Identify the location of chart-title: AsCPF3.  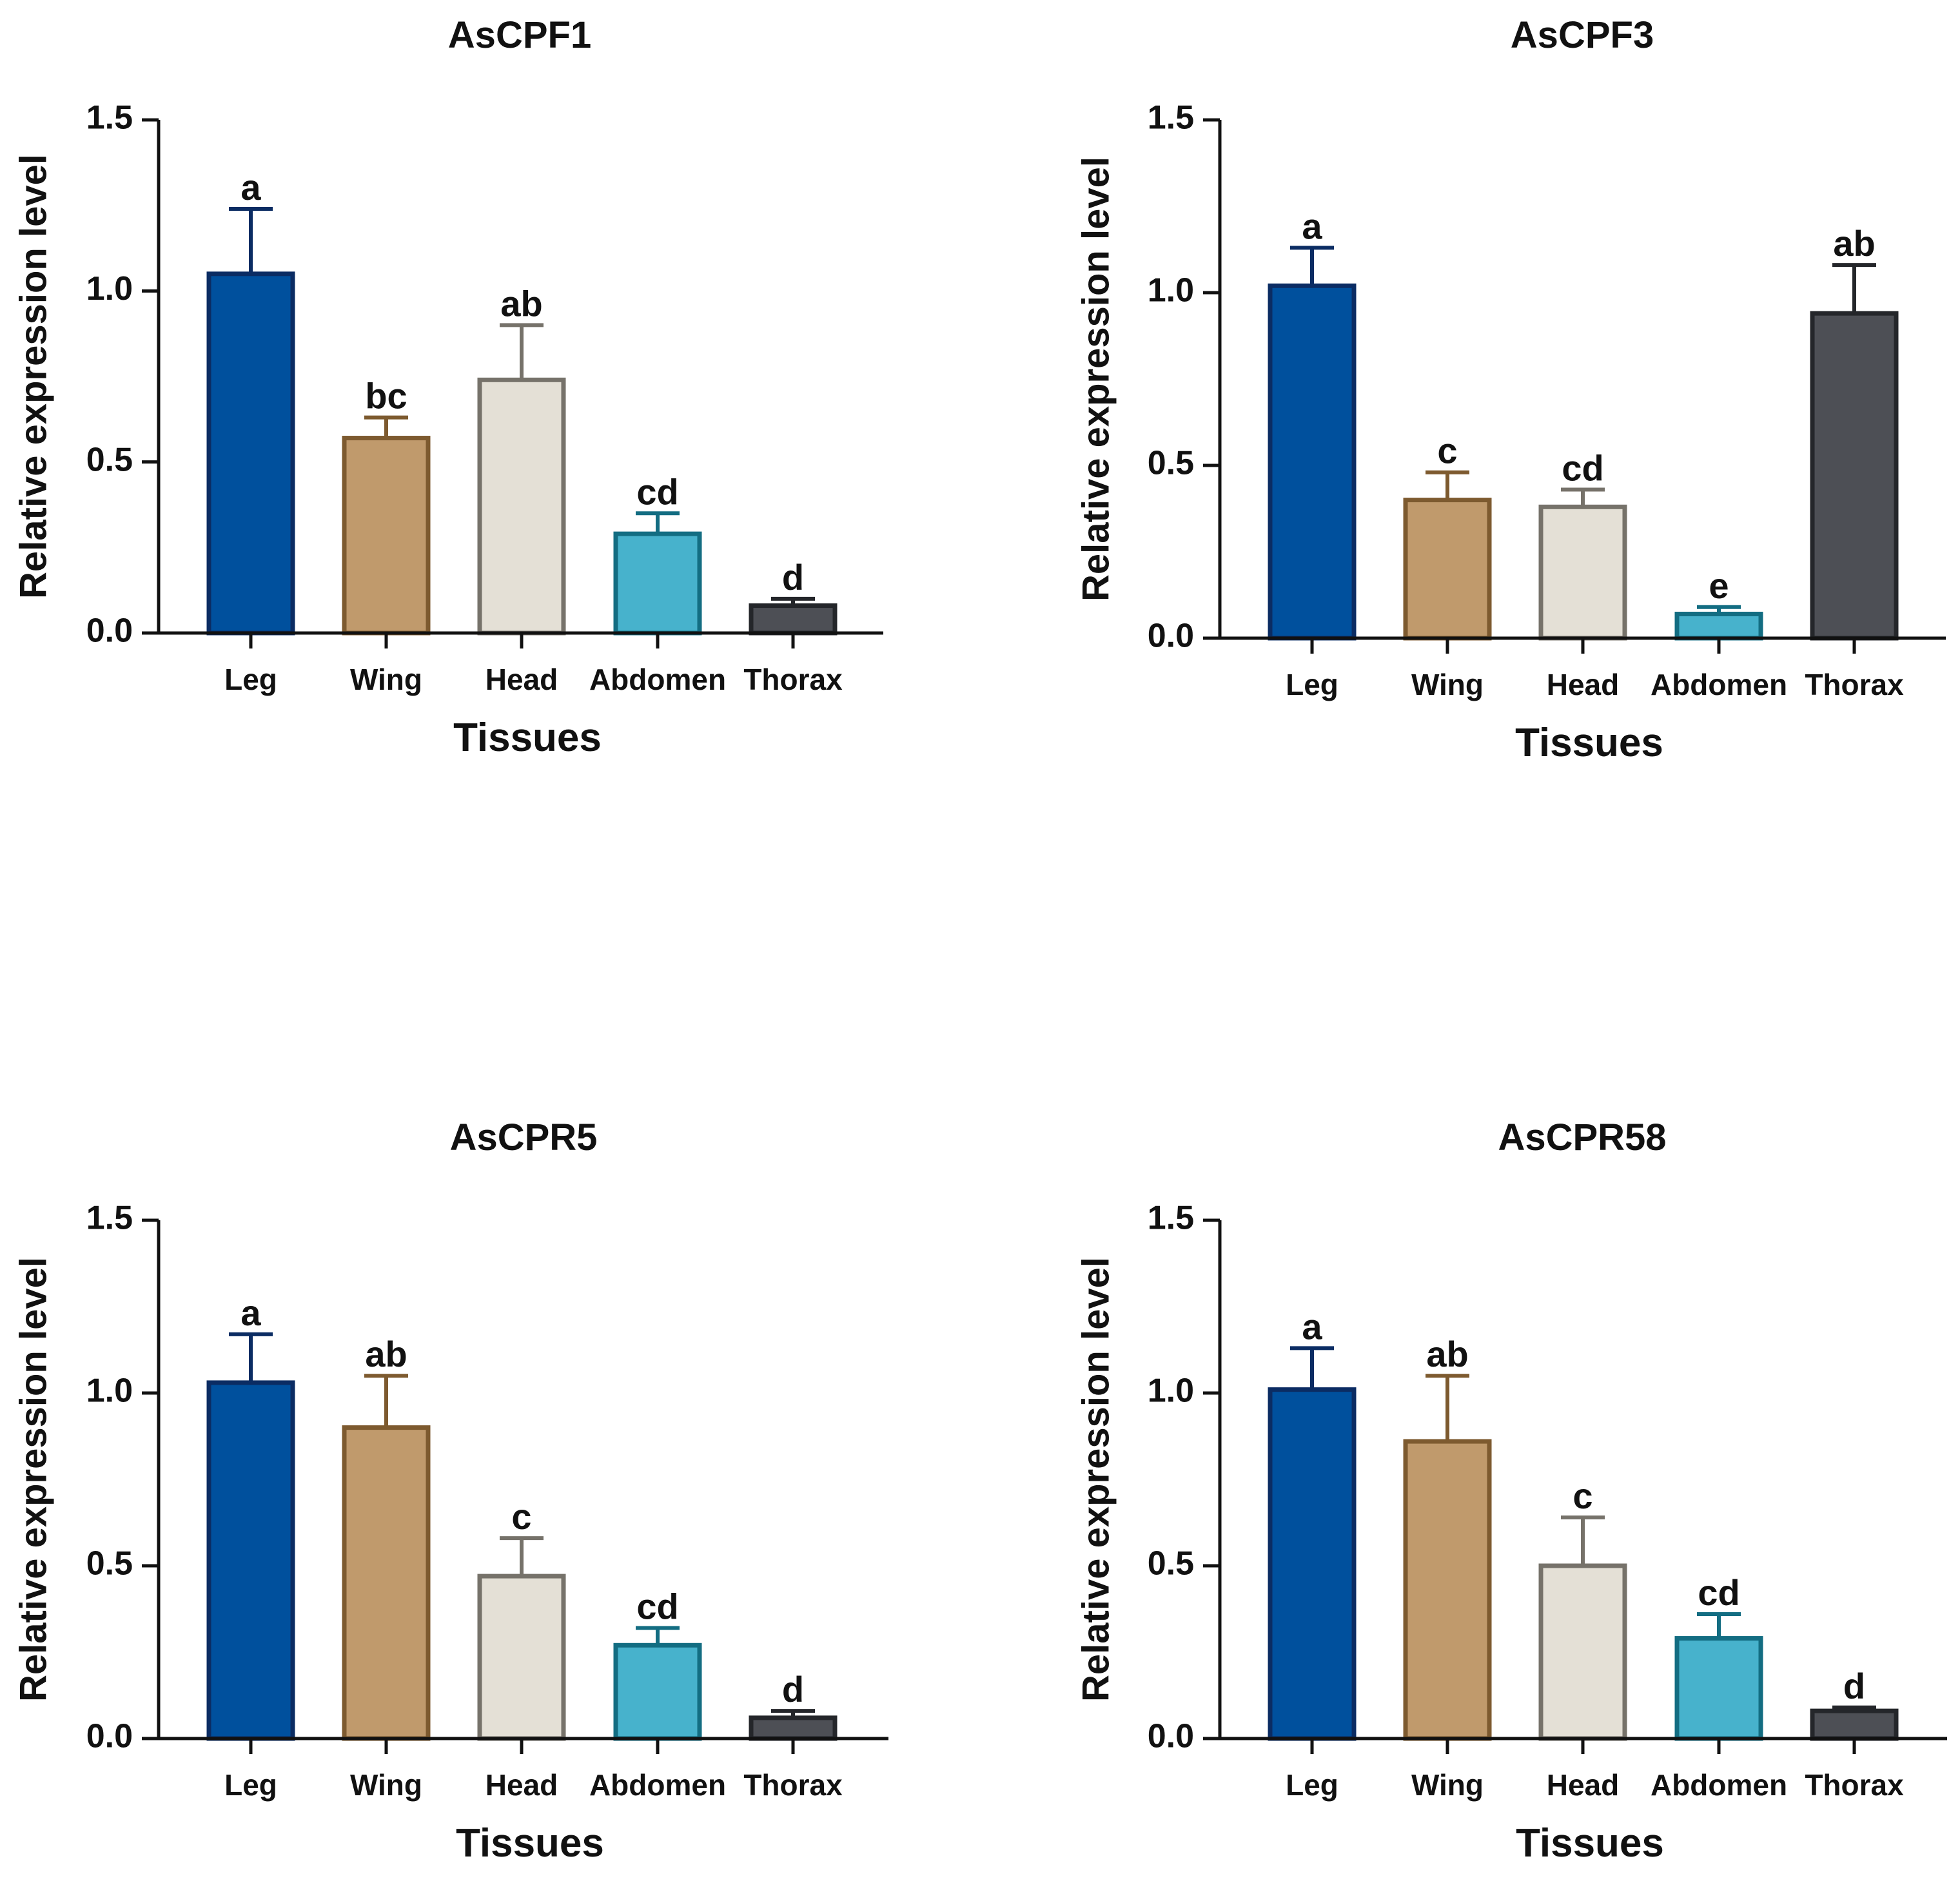
(1582, 35).